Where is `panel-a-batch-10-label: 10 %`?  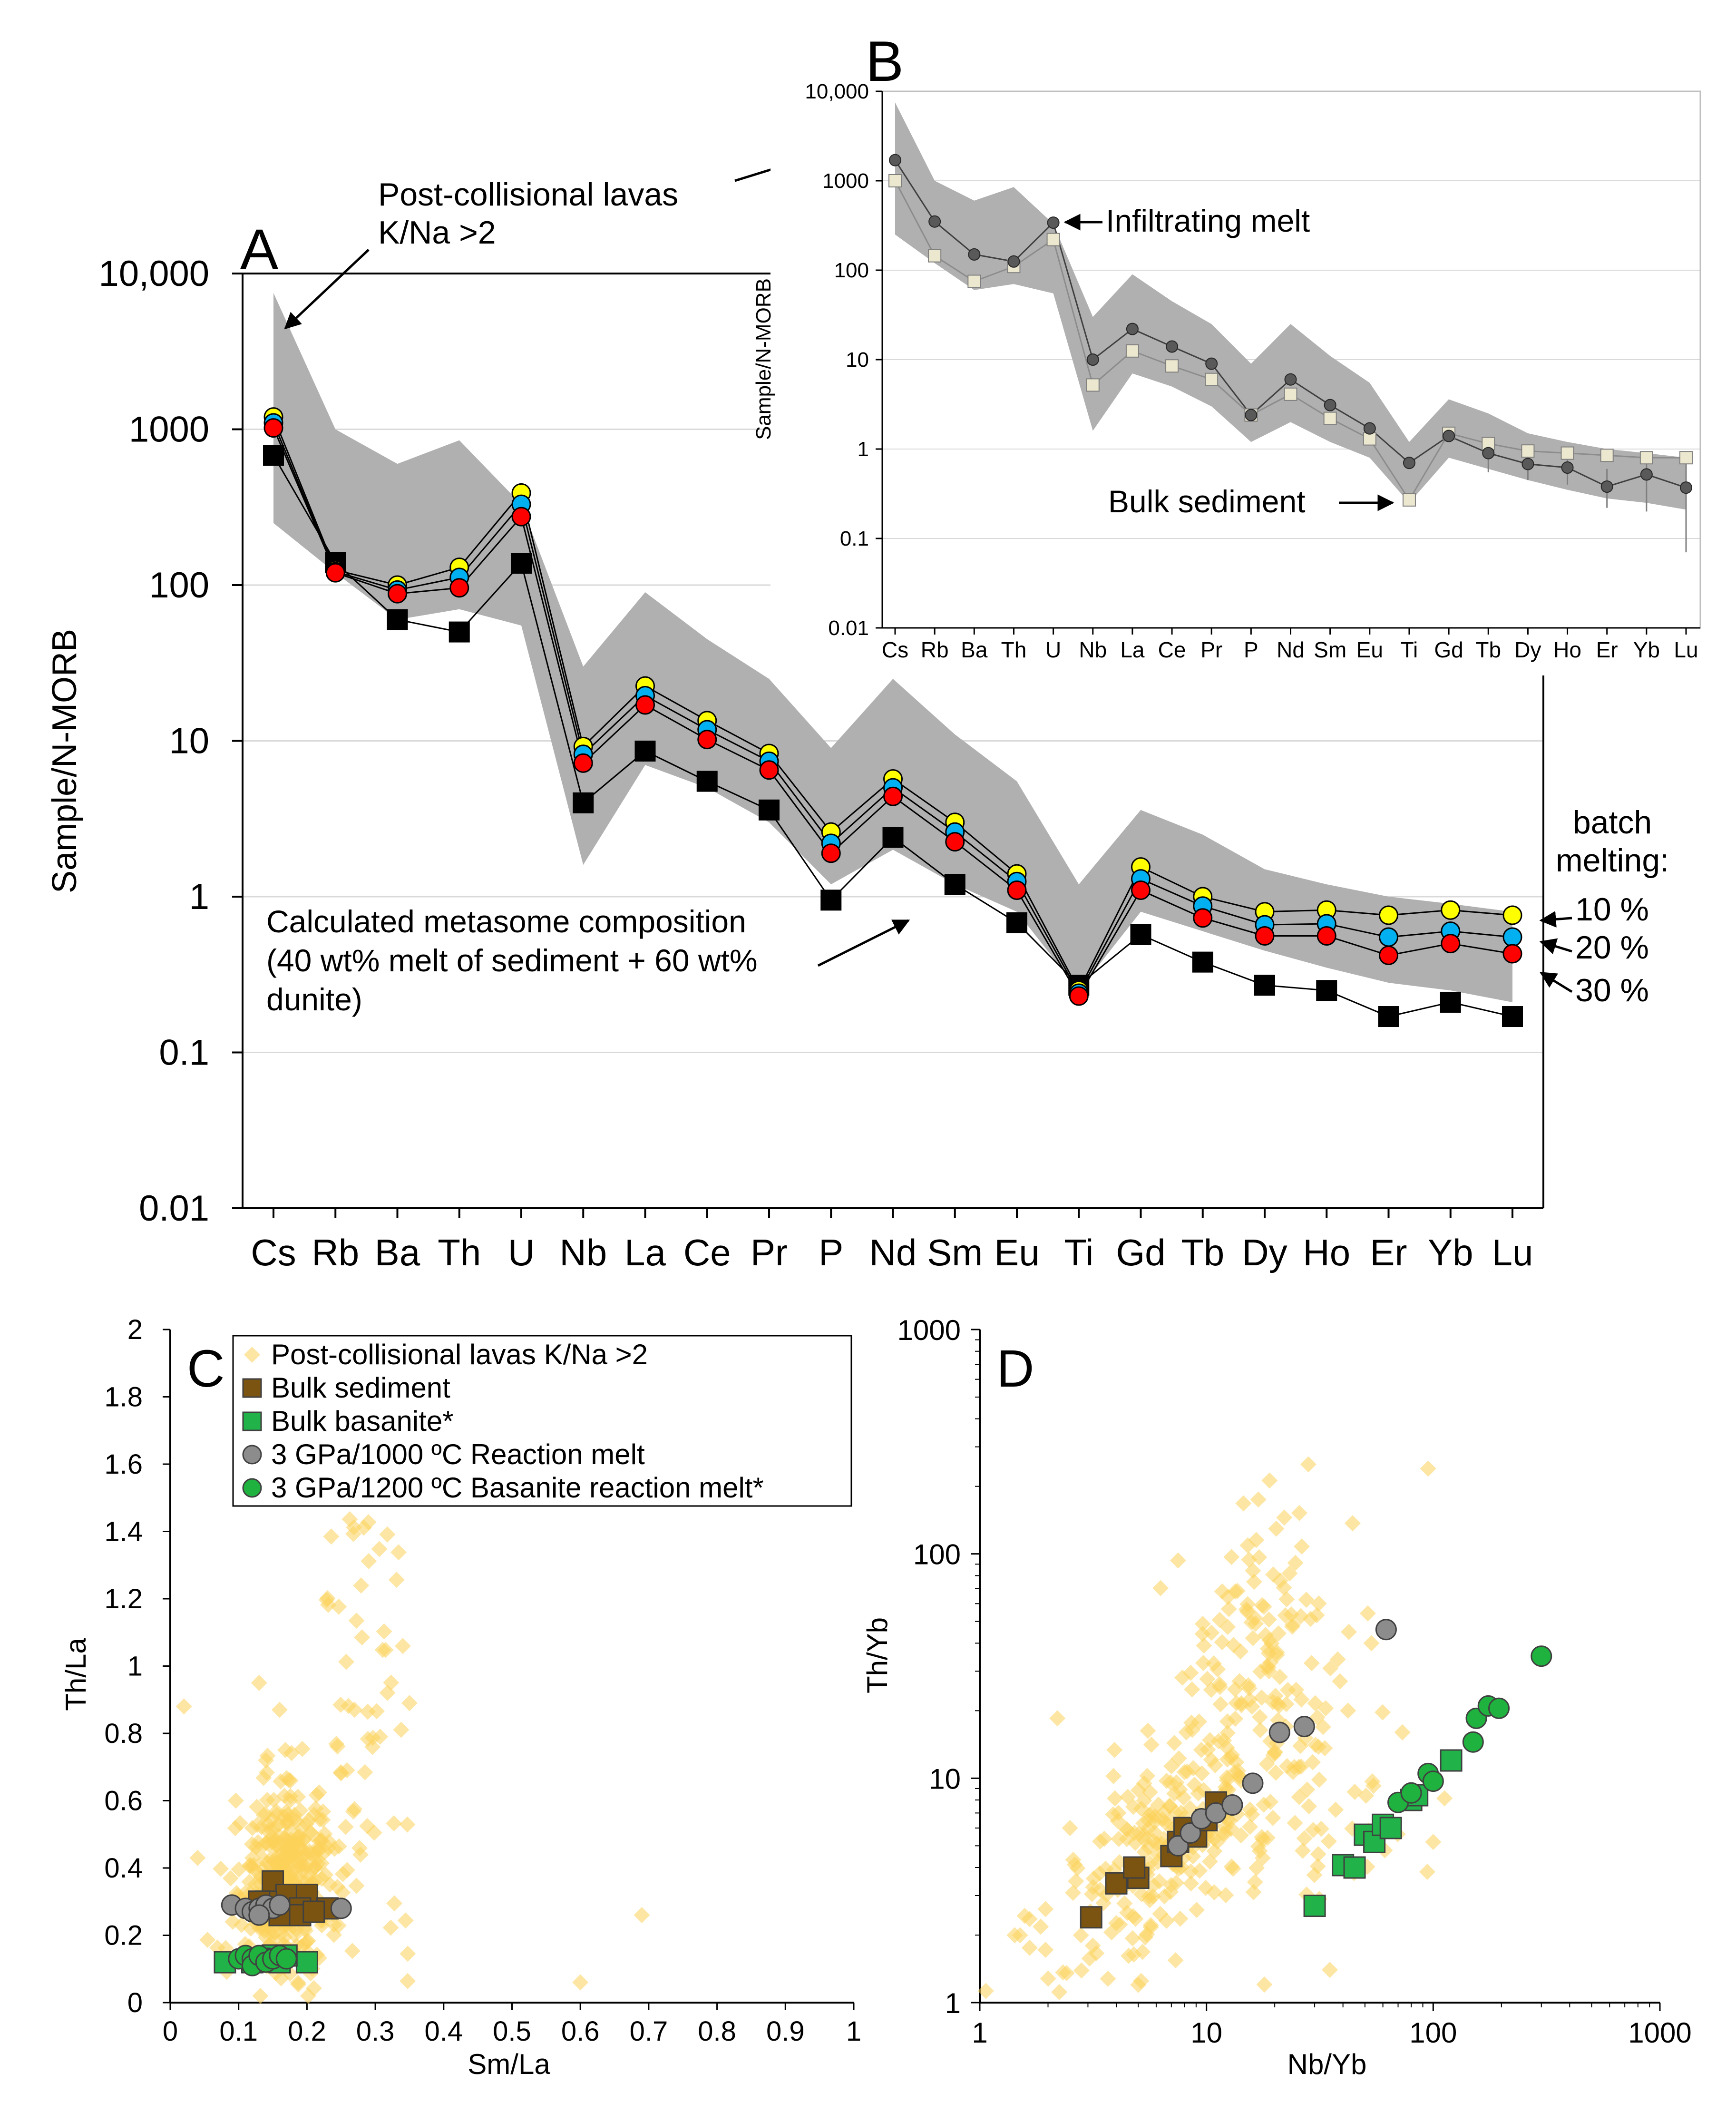
panel-a-batch-10-label: 10 % is located at coordinates (1612, 909).